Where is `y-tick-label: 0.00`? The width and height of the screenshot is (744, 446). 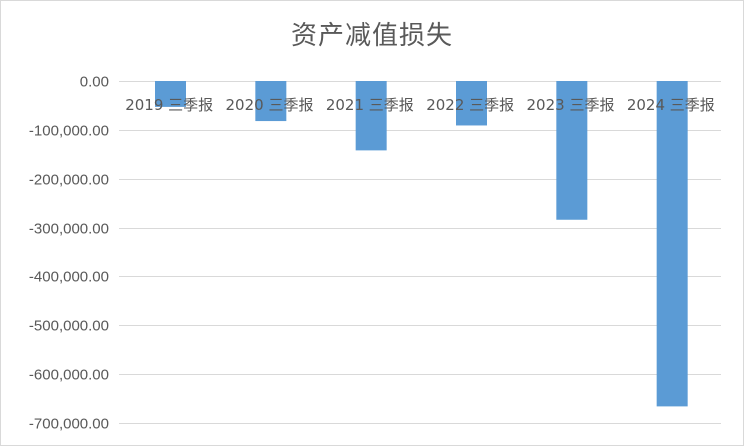 y-tick-label: 0.00 is located at coordinates (94, 82).